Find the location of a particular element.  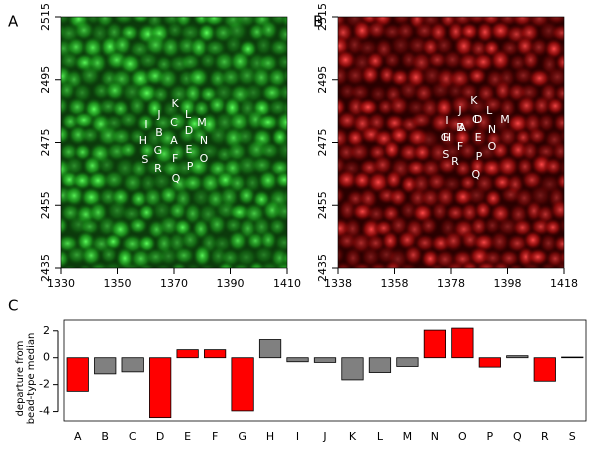

bead-label: F is located at coordinates (175, 158).